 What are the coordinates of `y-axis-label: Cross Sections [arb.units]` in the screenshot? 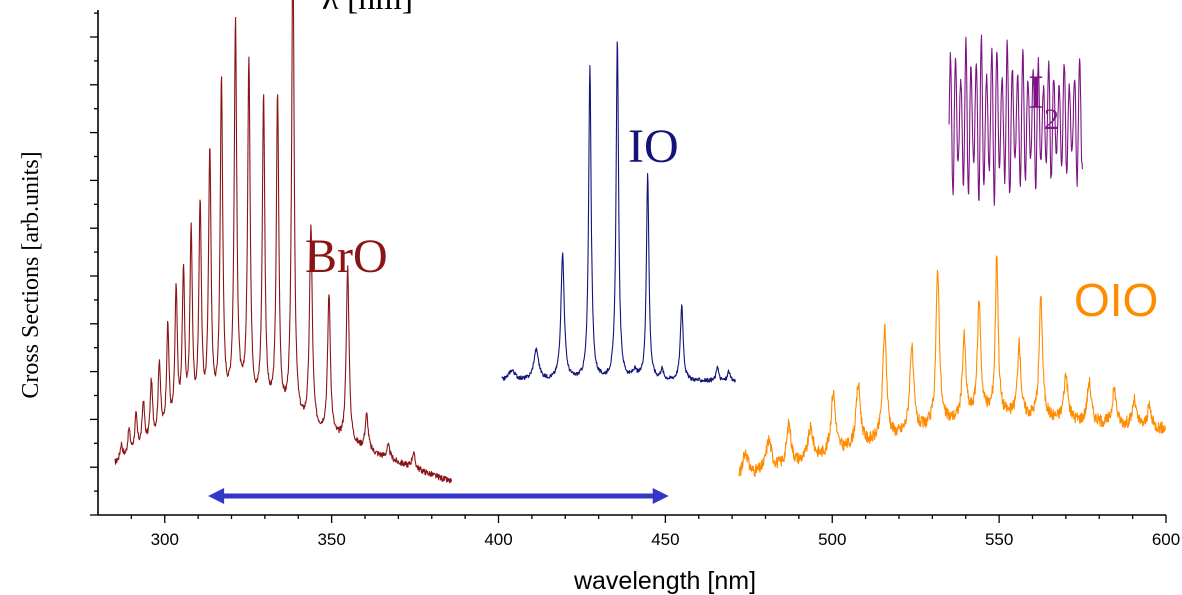 It's located at (31, 274).